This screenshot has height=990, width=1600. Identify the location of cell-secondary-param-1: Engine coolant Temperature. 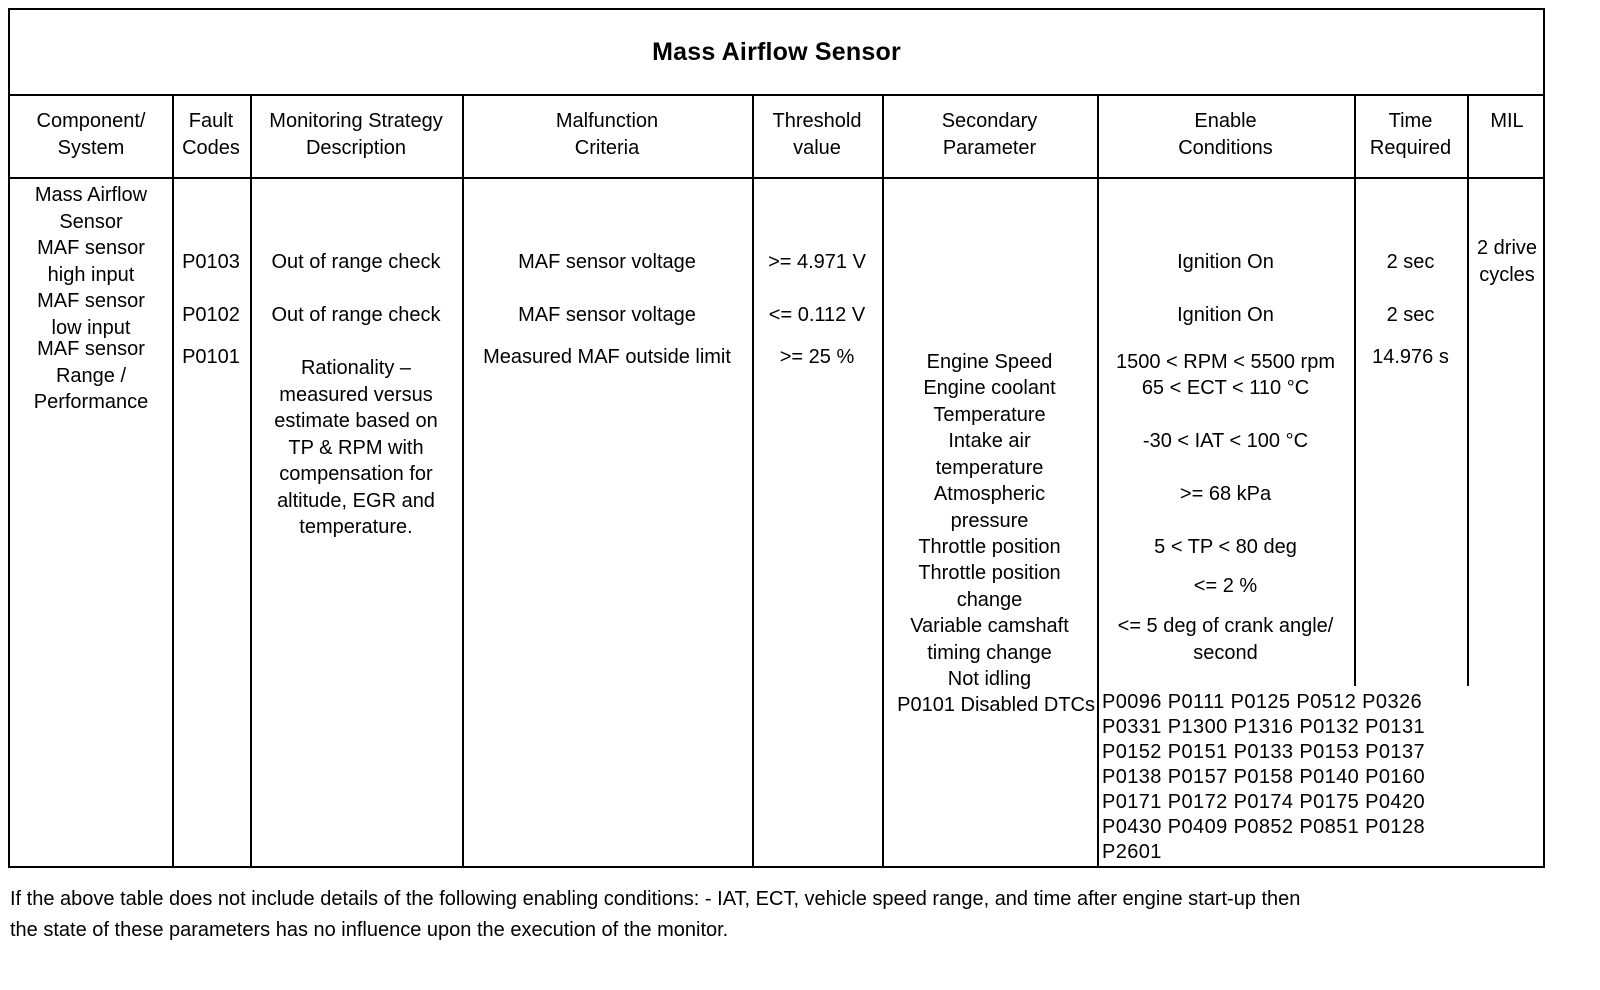
(989, 401).